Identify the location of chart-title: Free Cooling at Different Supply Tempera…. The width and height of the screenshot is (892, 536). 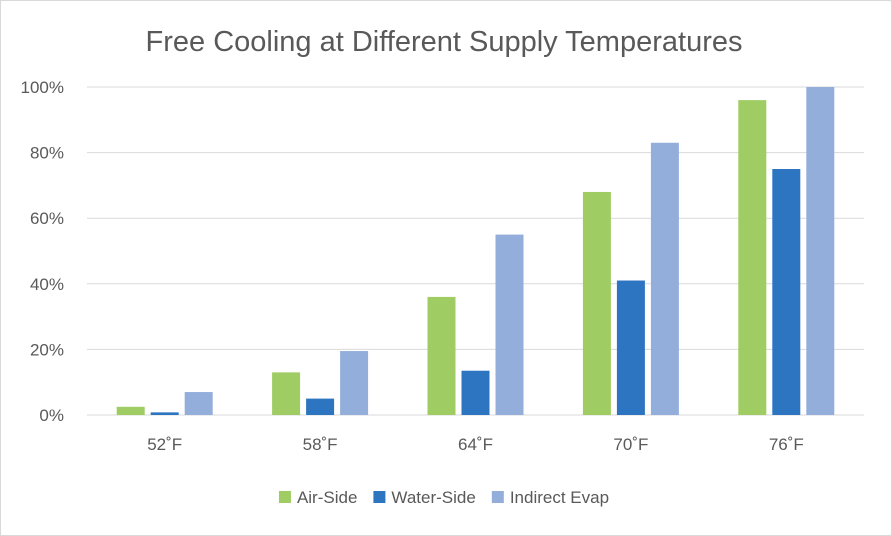
(444, 42).